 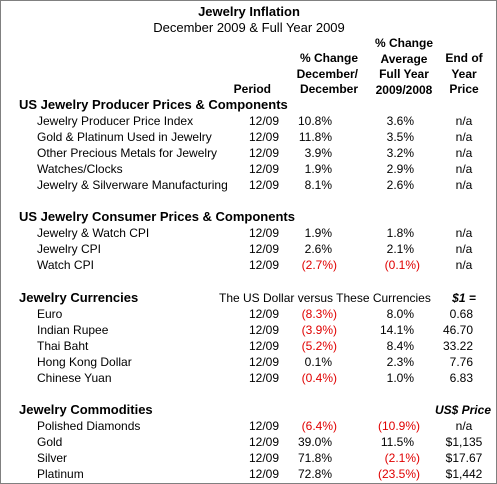 I want to click on row-label: Chinese Yuan, so click(x=74, y=378).